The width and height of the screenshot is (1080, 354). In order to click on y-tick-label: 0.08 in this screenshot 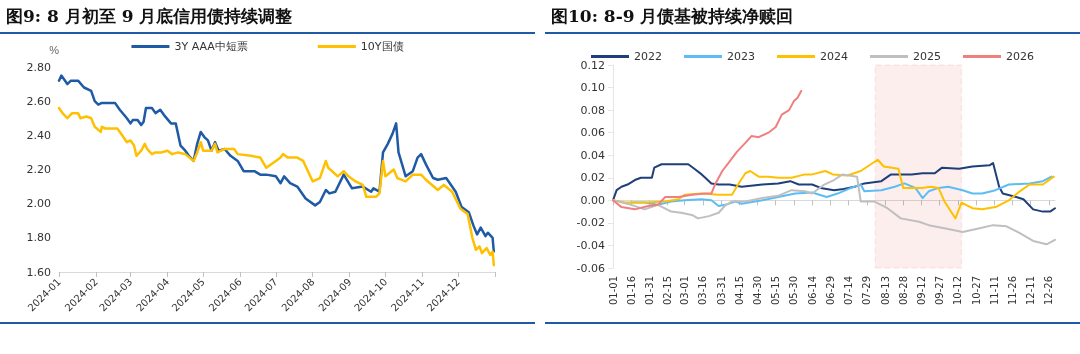, I will do `click(592, 110)`.